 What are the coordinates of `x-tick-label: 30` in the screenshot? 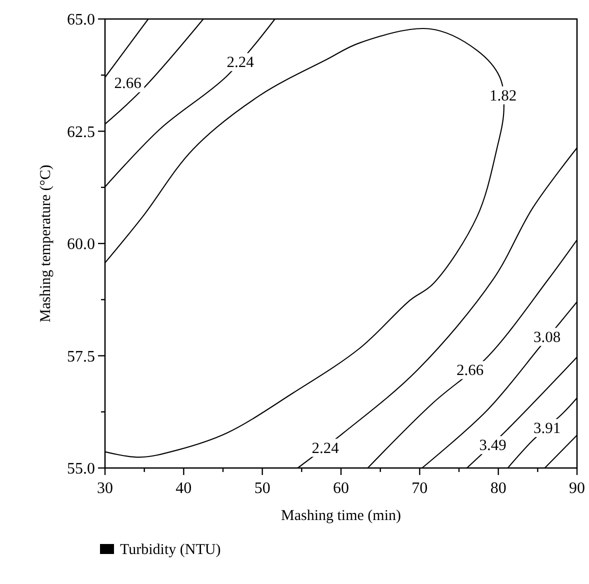 It's located at (105, 488).